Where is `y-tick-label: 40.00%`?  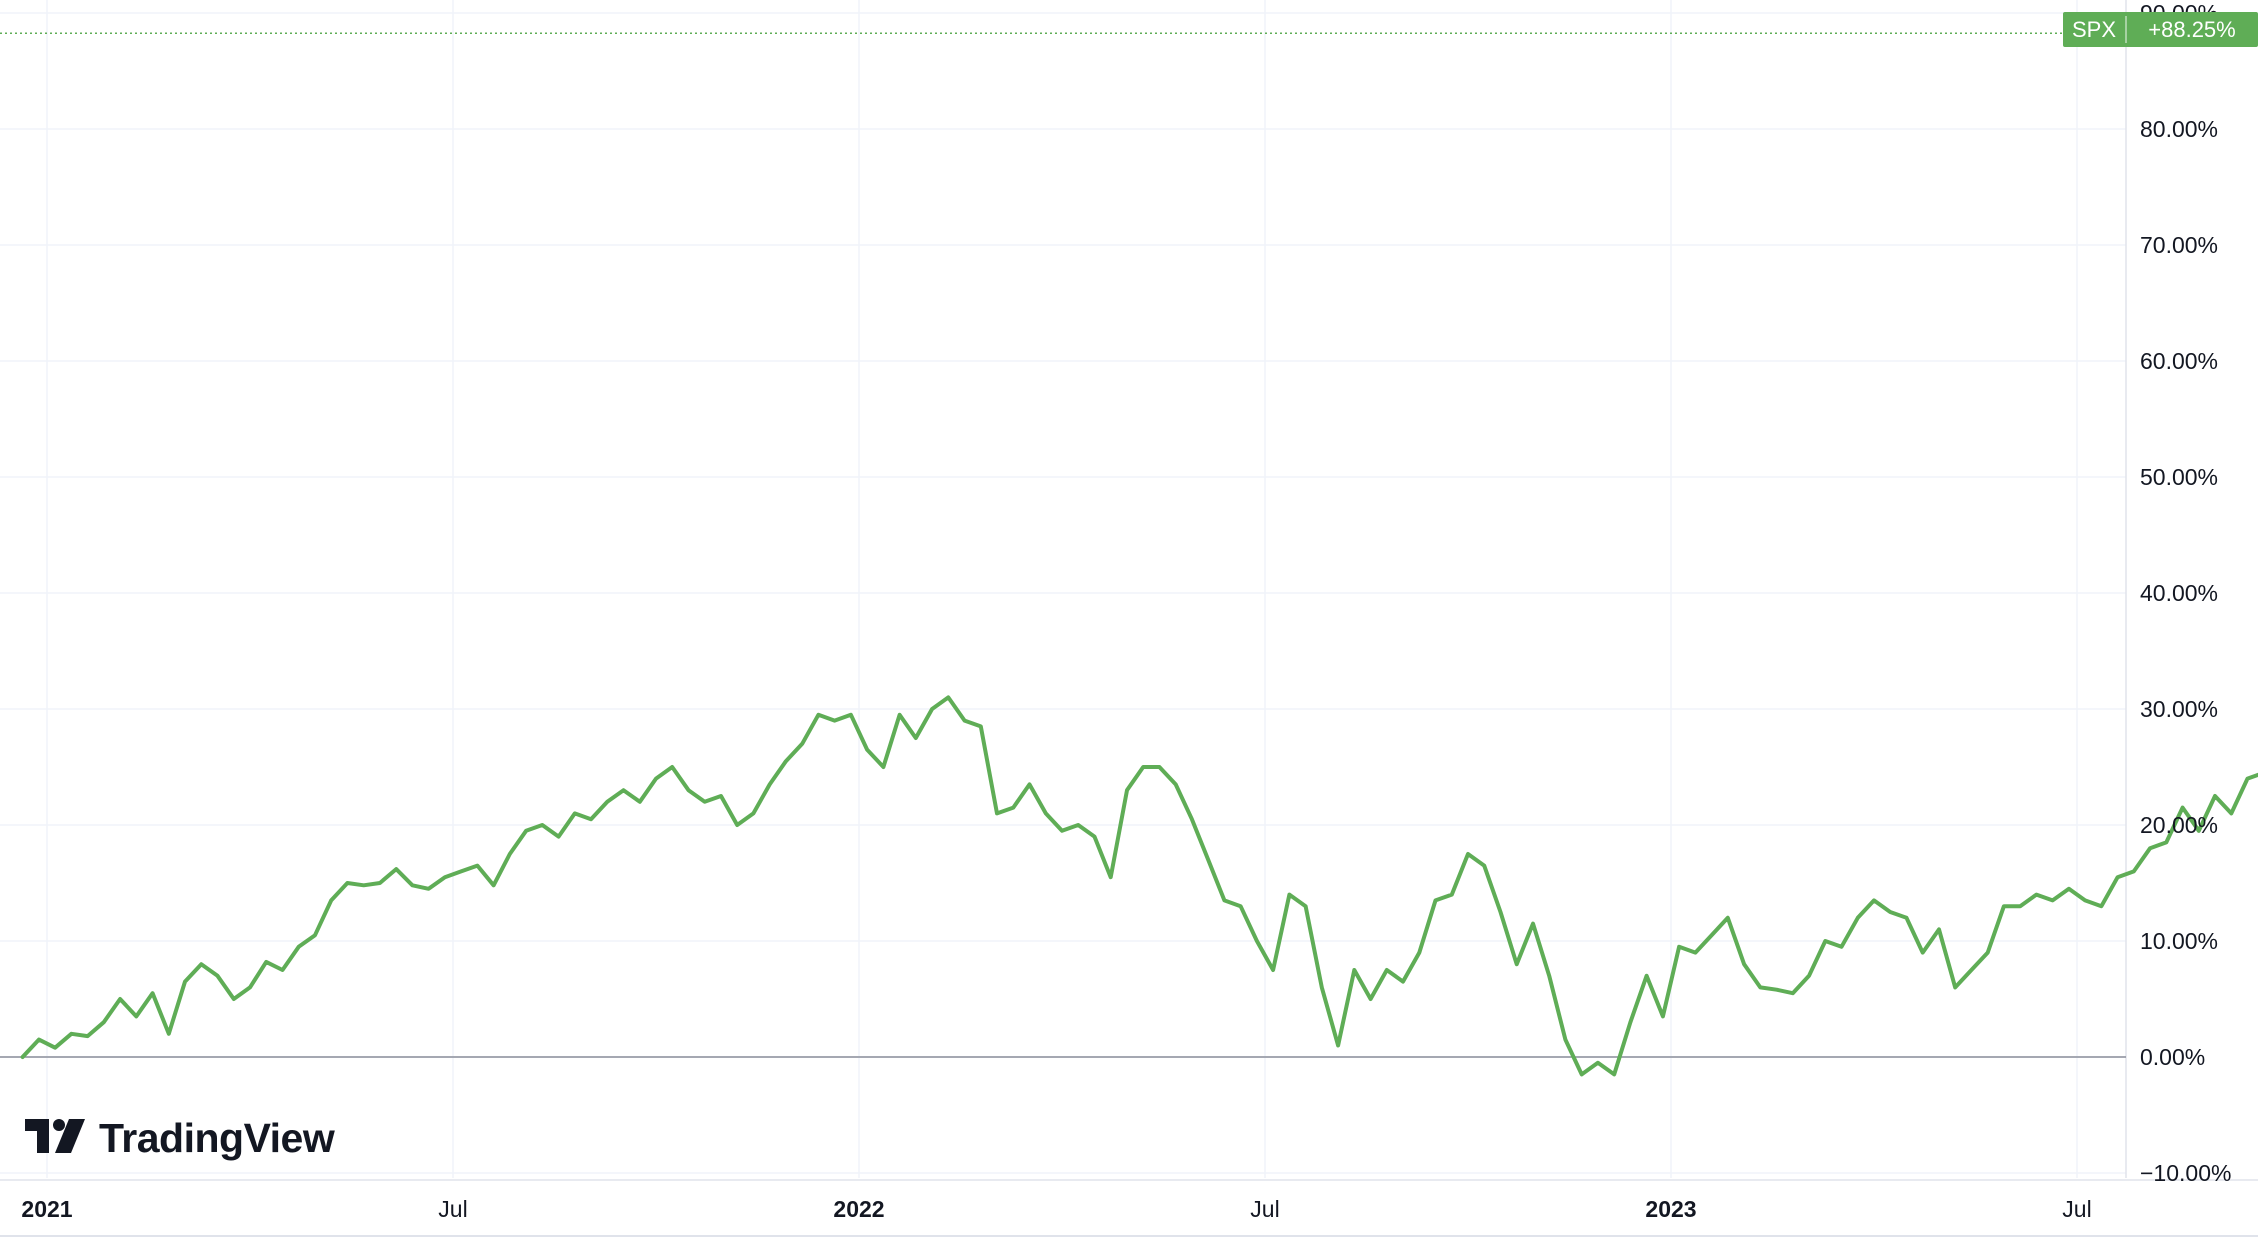 y-tick-label: 40.00% is located at coordinates (2179, 593).